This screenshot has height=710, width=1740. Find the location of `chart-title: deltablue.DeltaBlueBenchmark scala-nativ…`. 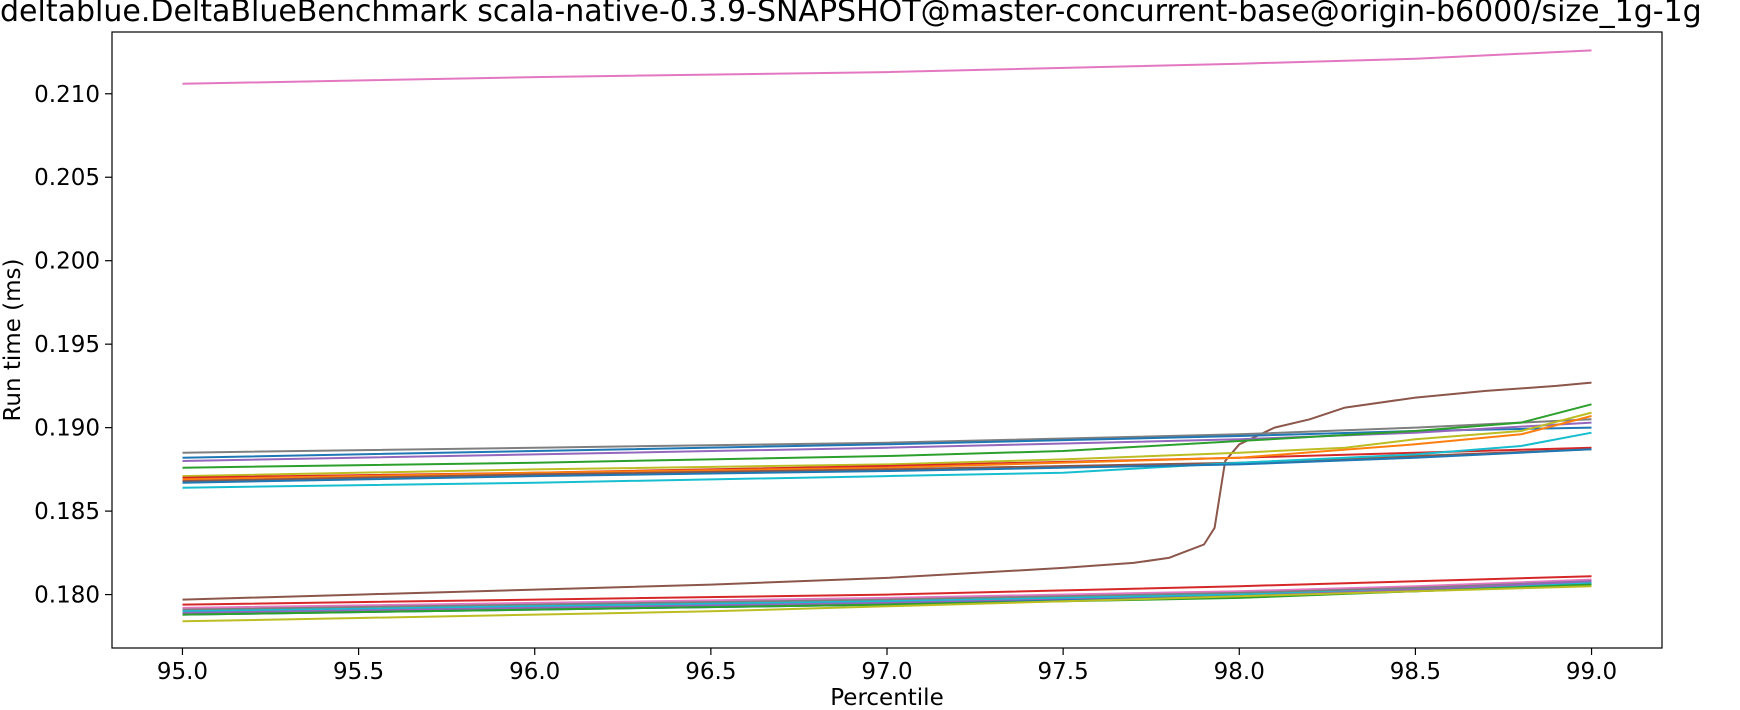

chart-title: deltablue.DeltaBlueBenchmark scala-nativ… is located at coordinates (851, 14).